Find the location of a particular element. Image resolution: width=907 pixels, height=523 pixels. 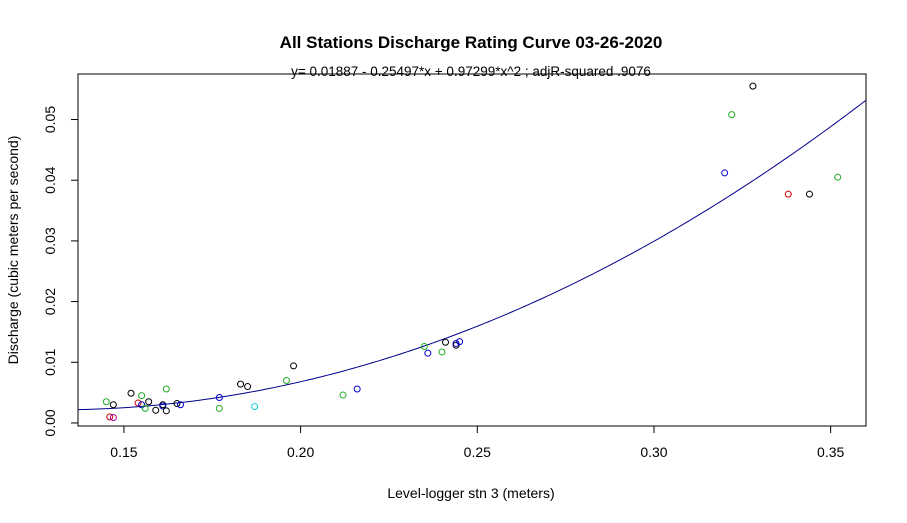

x-tick-label: 0.20 is located at coordinates (300, 452).